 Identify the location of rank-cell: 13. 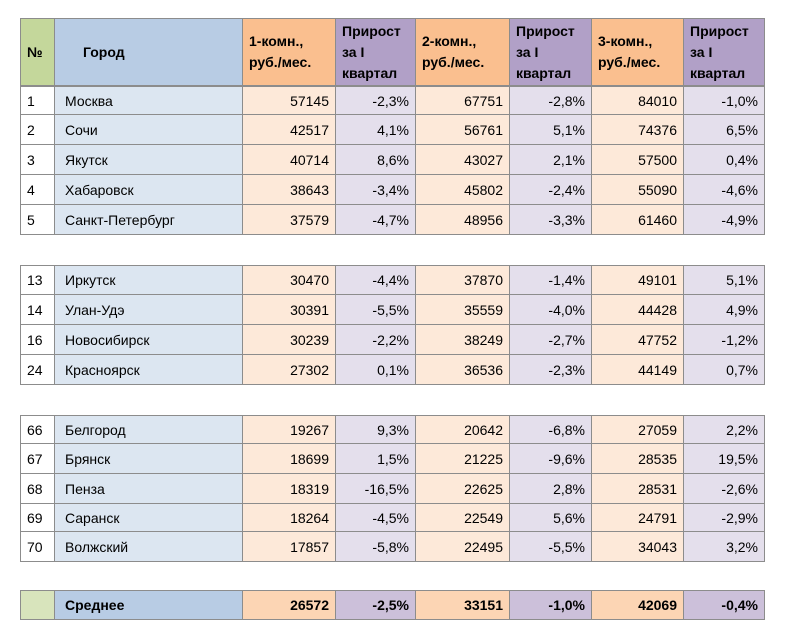
(37, 280).